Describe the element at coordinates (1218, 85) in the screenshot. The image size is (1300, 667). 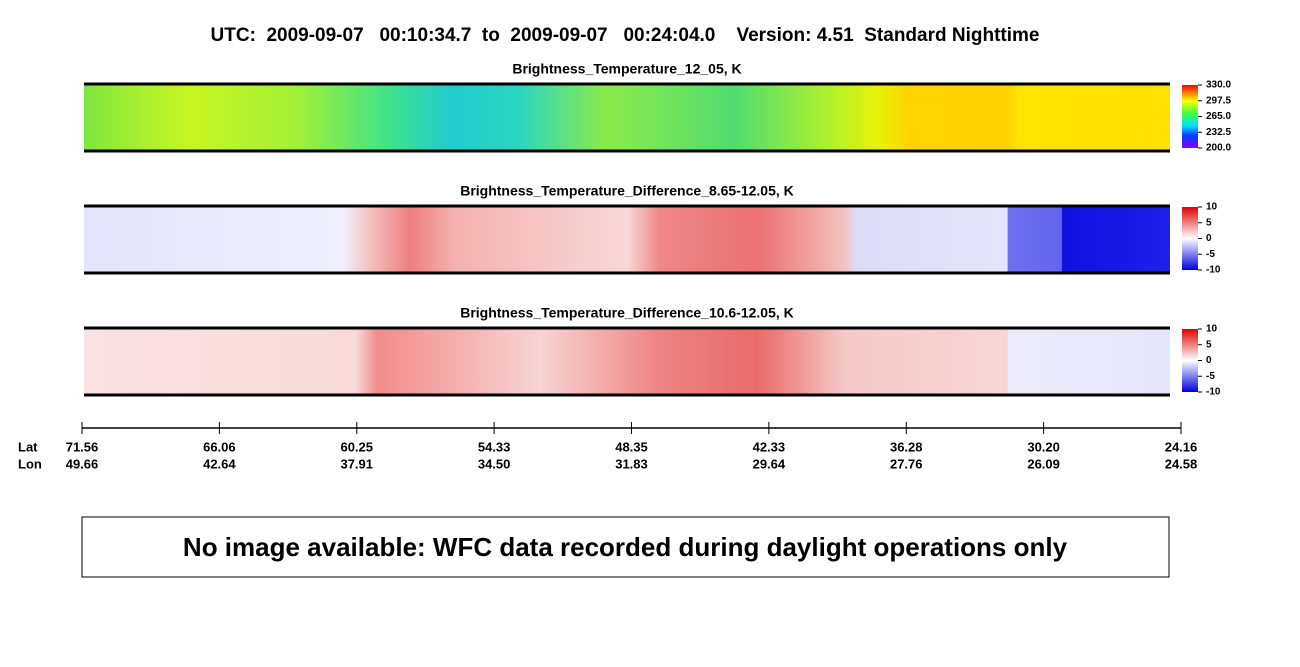
I see `colorbar-tick-label: 330.0` at that location.